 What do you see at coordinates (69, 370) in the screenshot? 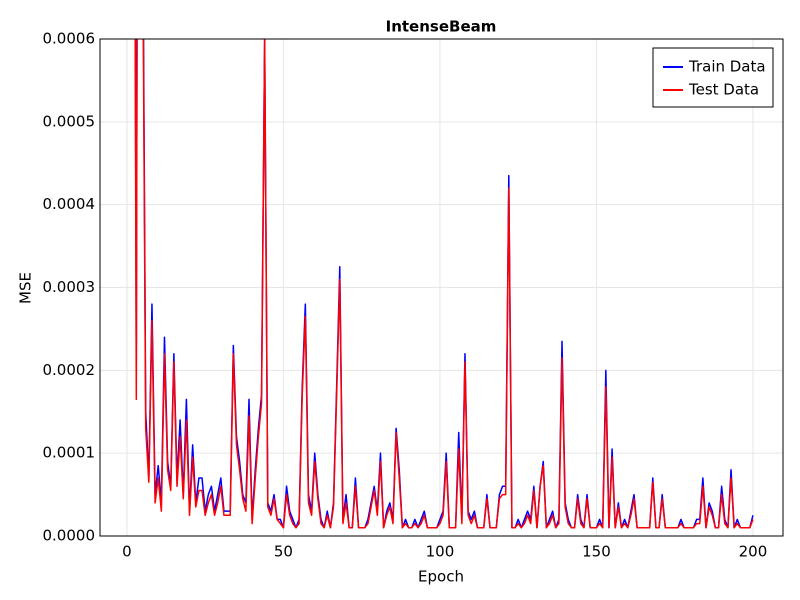
I see `y-tick-label: 0.0002` at bounding box center [69, 370].